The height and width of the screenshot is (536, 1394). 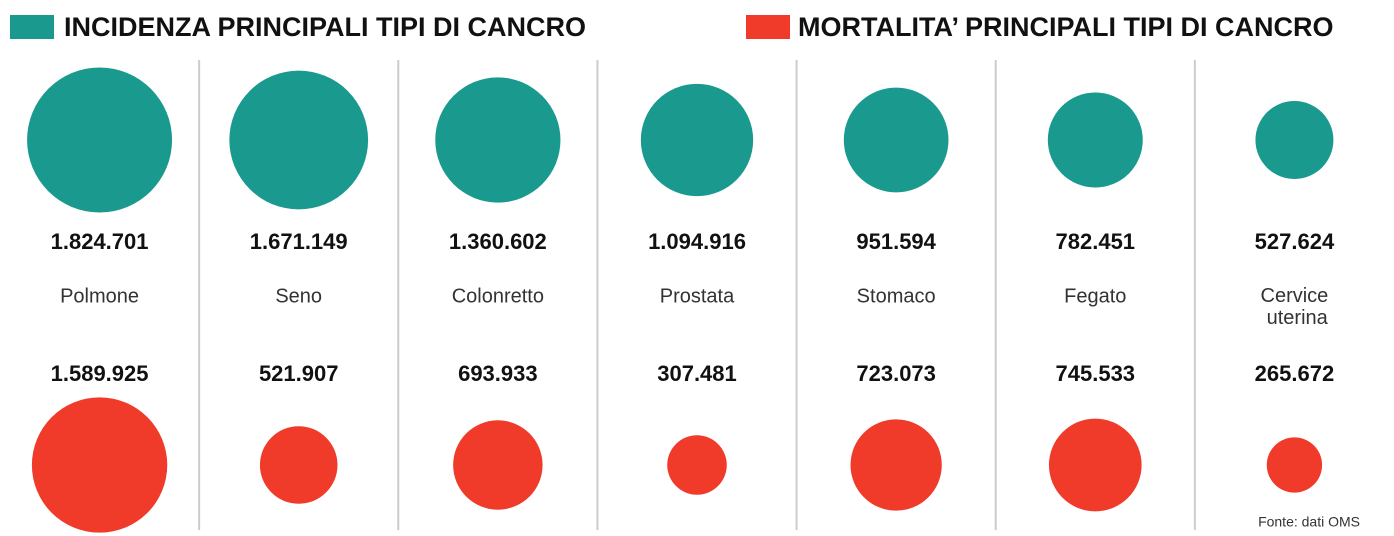 I want to click on value-label: 1.589.925, so click(x=100, y=373).